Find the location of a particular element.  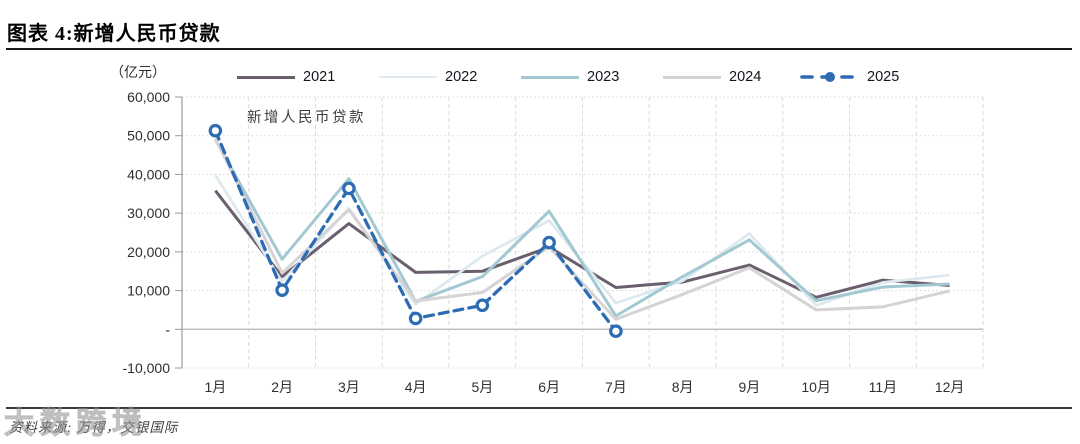

footer-rule is located at coordinates (539, 408).